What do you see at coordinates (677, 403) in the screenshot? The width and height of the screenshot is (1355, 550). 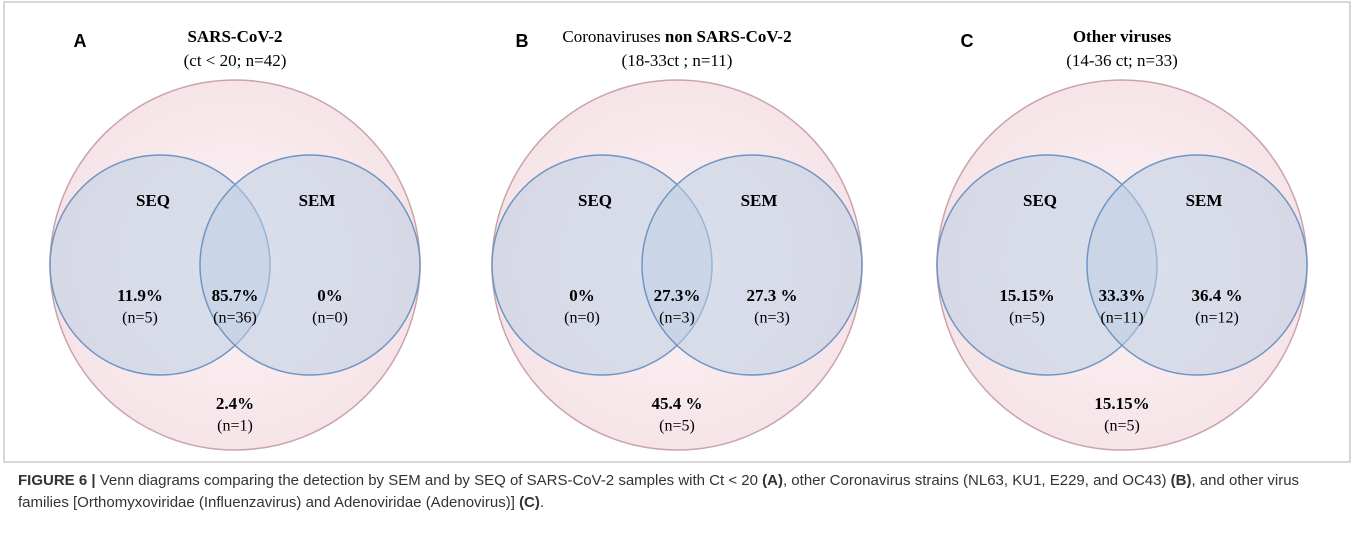 I see `region-percent: 45.4 %` at bounding box center [677, 403].